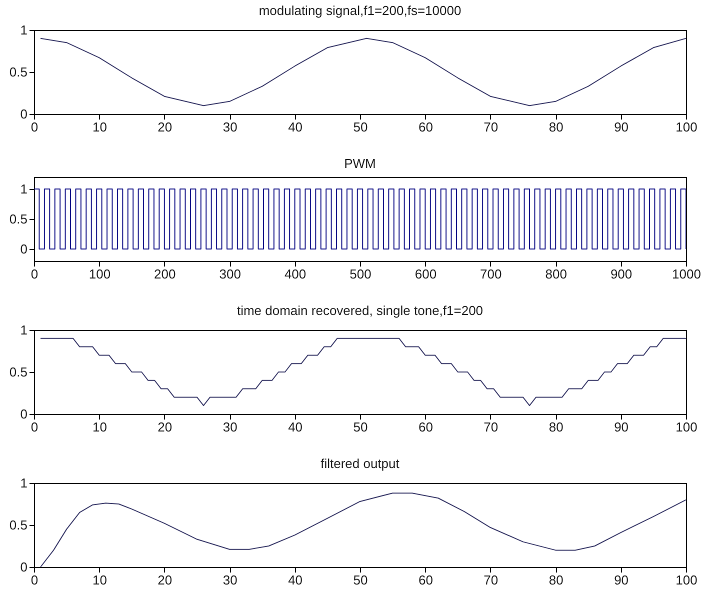  What do you see at coordinates (556, 274) in the screenshot?
I see `x-tick-label: 800` at bounding box center [556, 274].